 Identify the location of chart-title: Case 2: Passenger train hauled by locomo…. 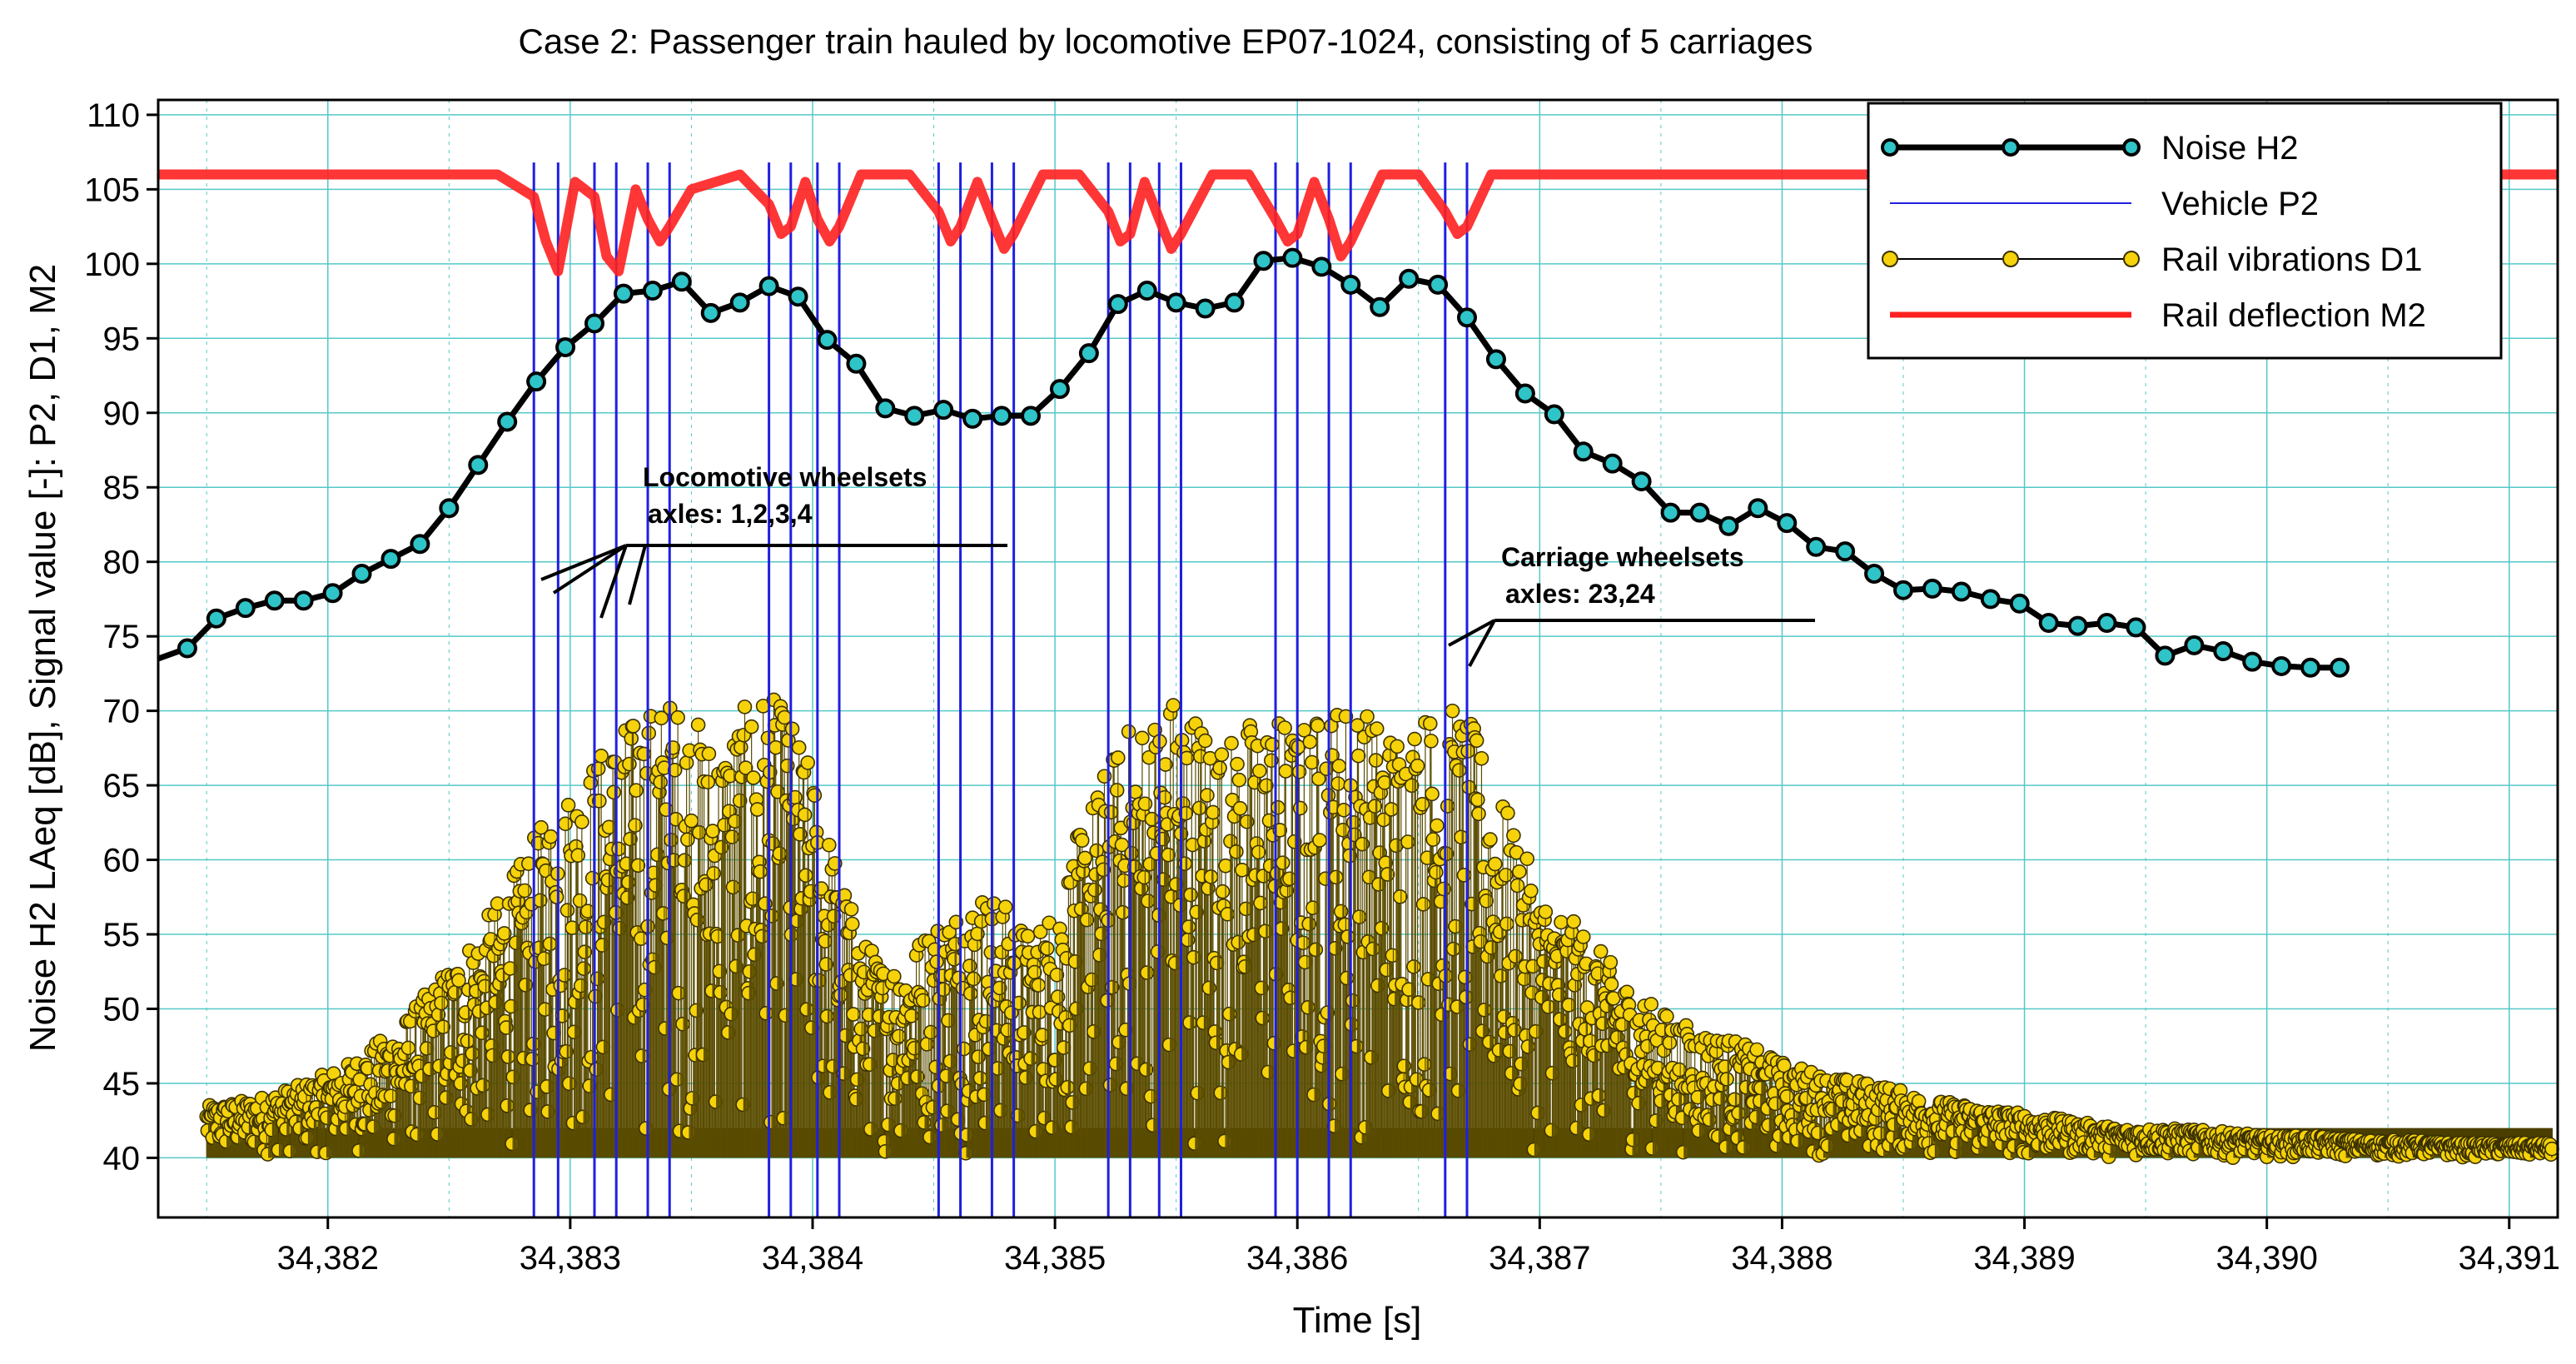
(1166, 41).